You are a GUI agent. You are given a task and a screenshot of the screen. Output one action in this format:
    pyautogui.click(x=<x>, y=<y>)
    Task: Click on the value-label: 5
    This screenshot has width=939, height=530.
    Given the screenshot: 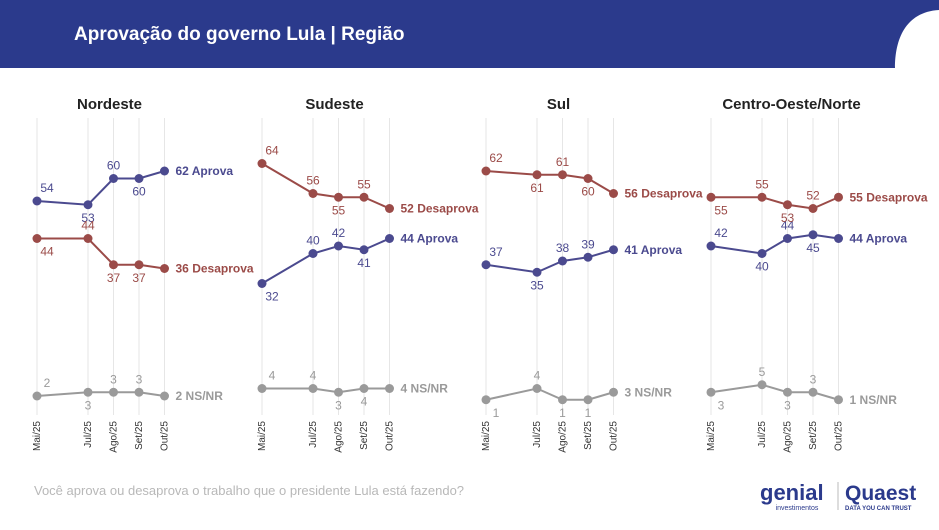 What is the action you would take?
    pyautogui.click(x=762, y=372)
    